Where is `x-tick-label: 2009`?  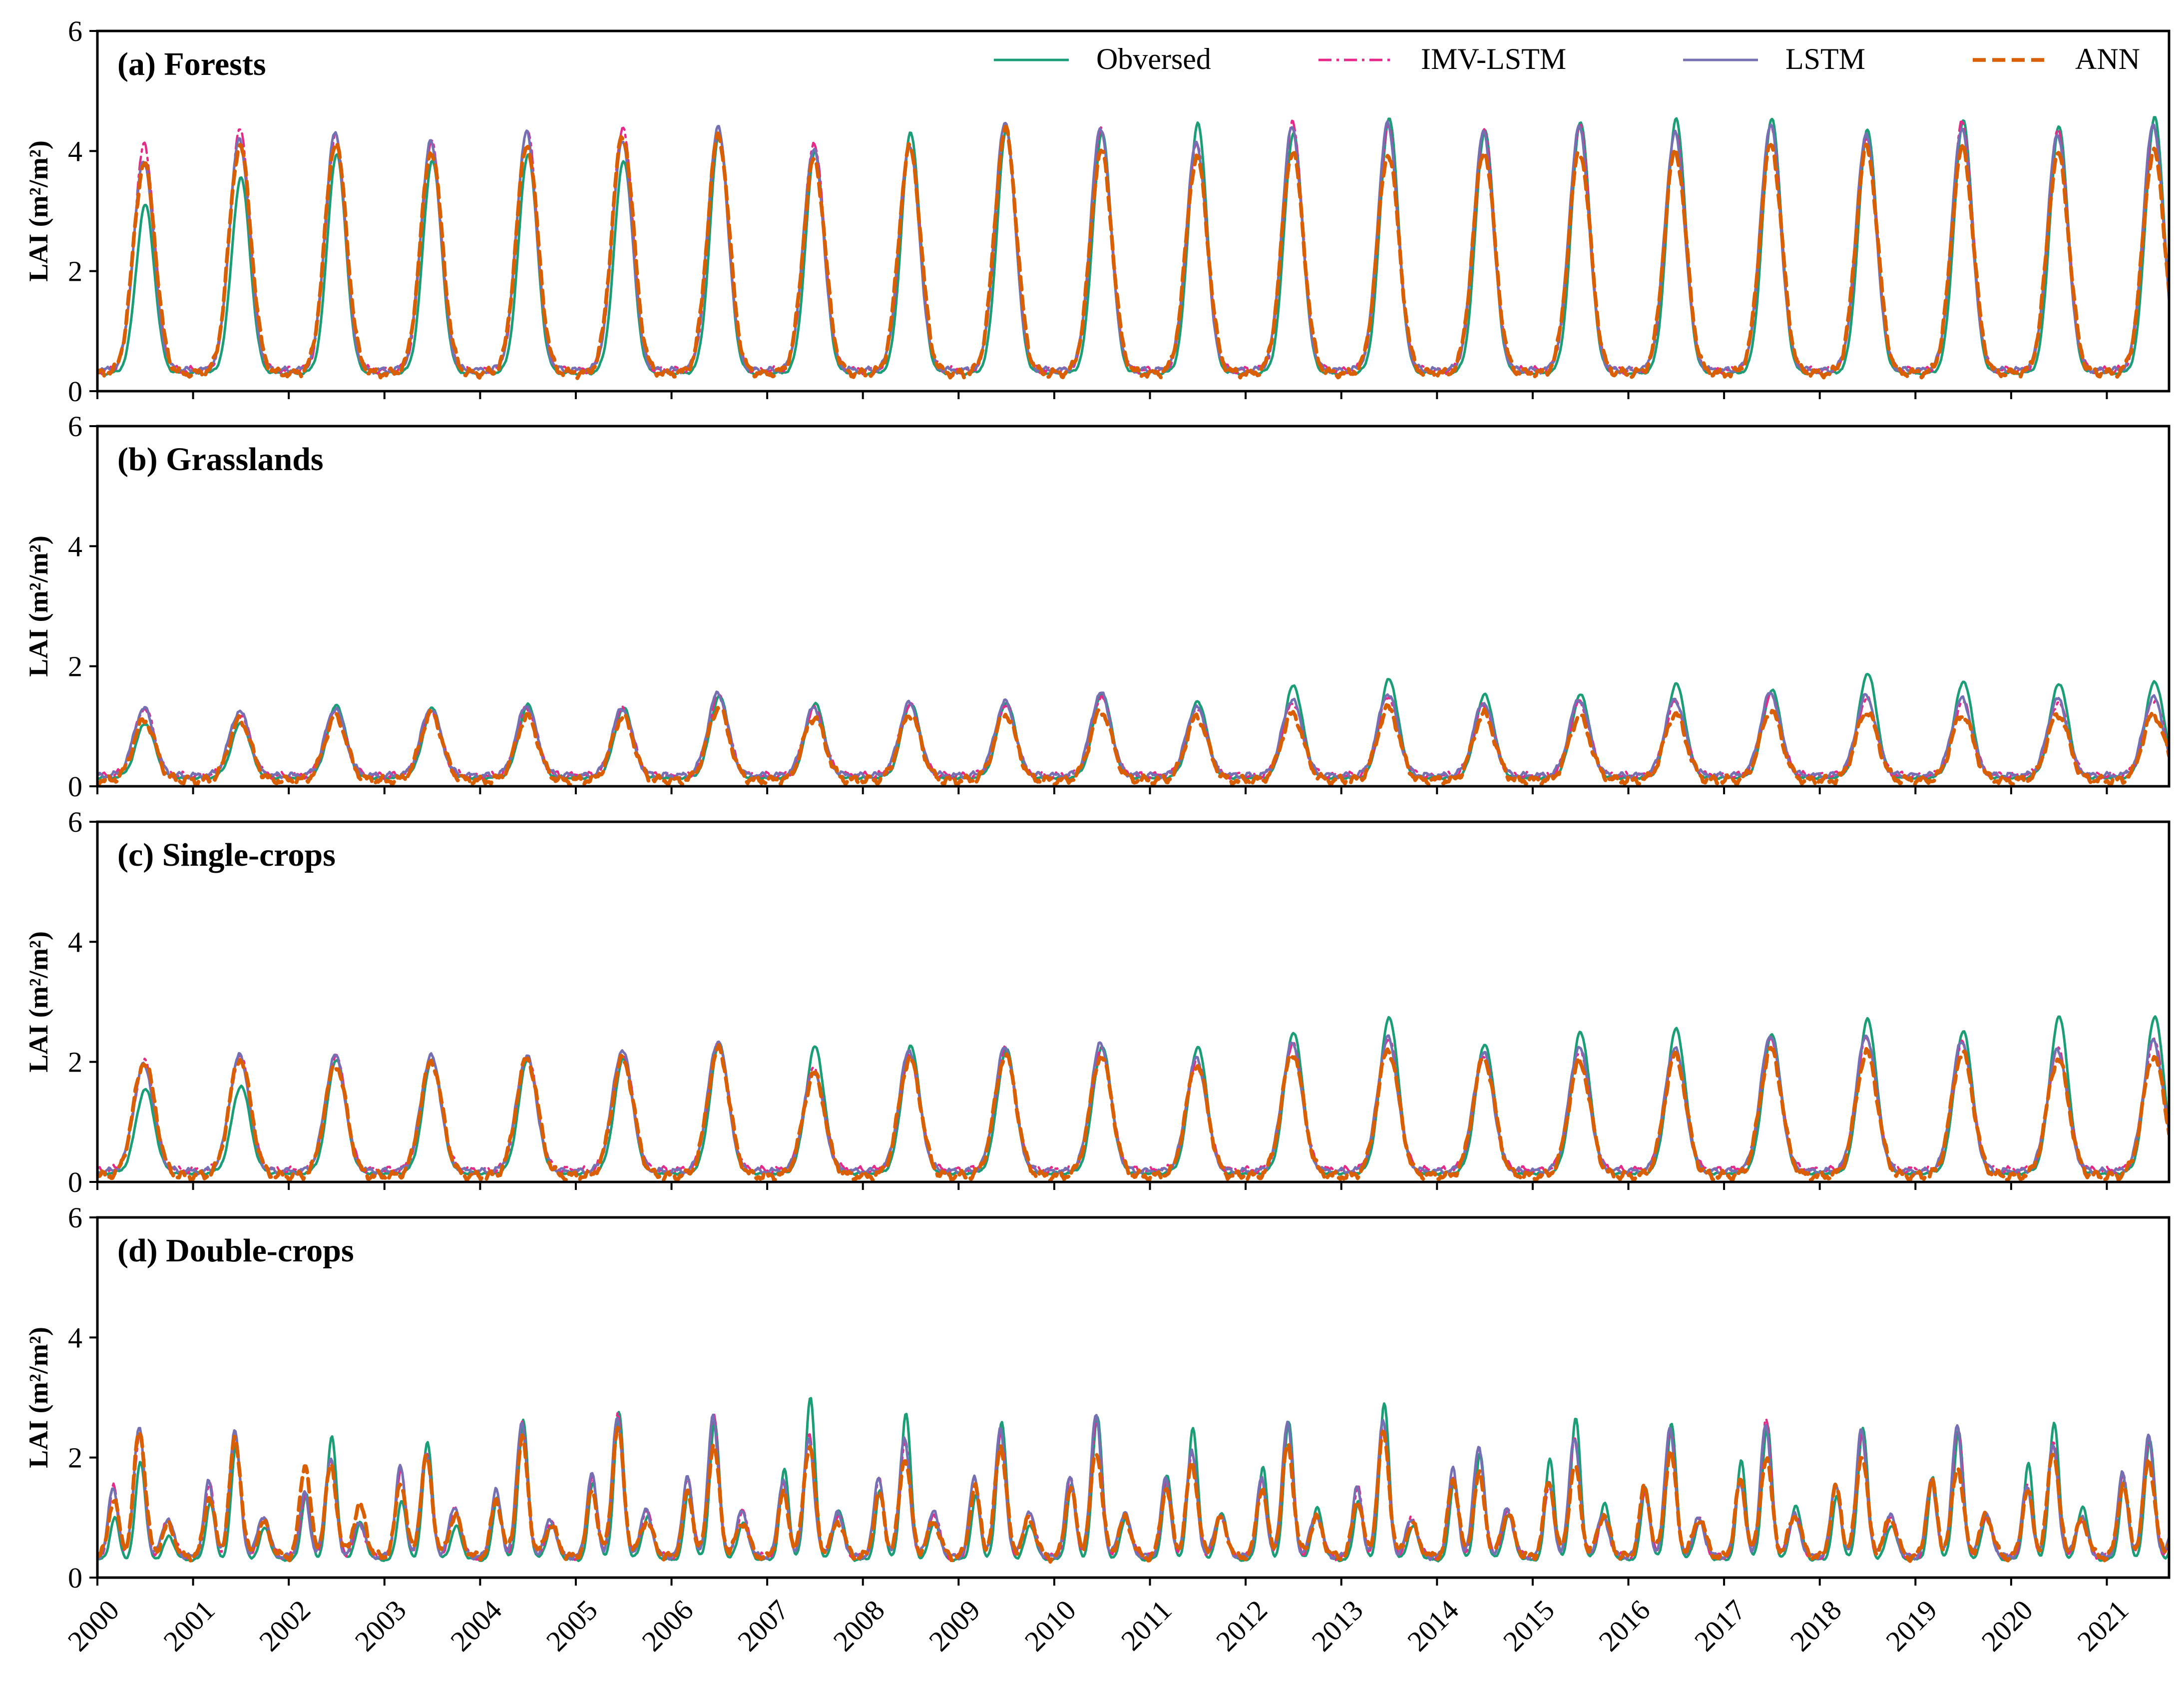 x-tick-label: 2009 is located at coordinates (954, 1626).